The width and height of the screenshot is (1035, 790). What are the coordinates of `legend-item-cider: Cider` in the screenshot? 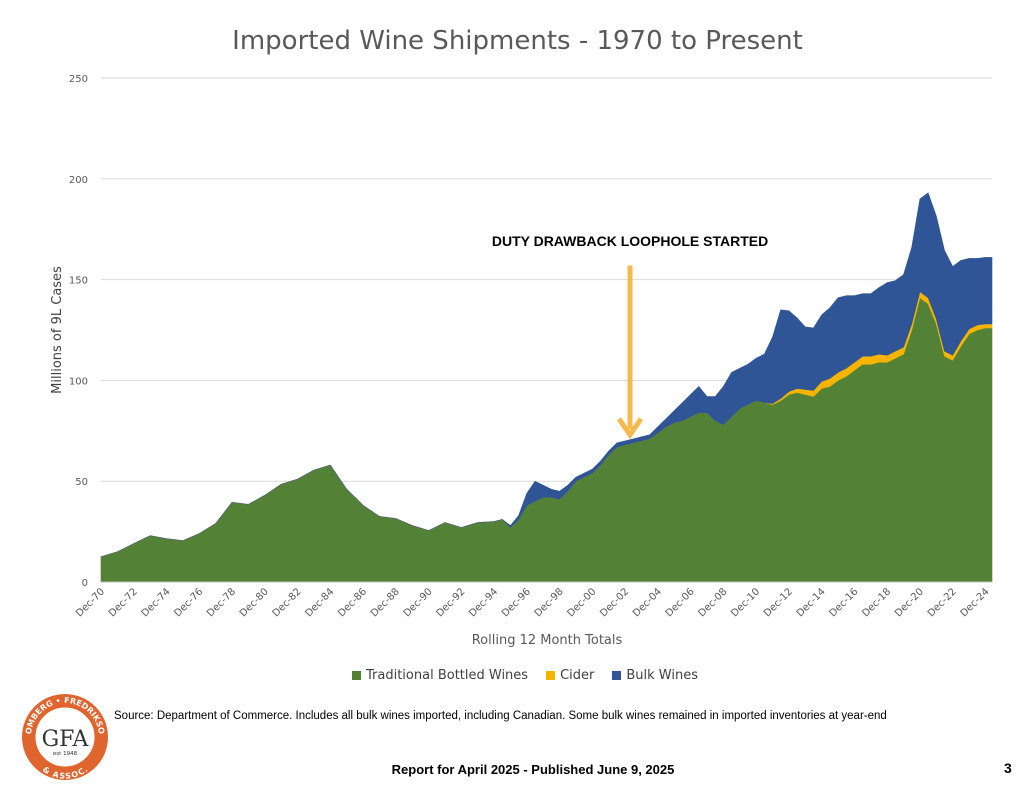 It's located at (570, 675).